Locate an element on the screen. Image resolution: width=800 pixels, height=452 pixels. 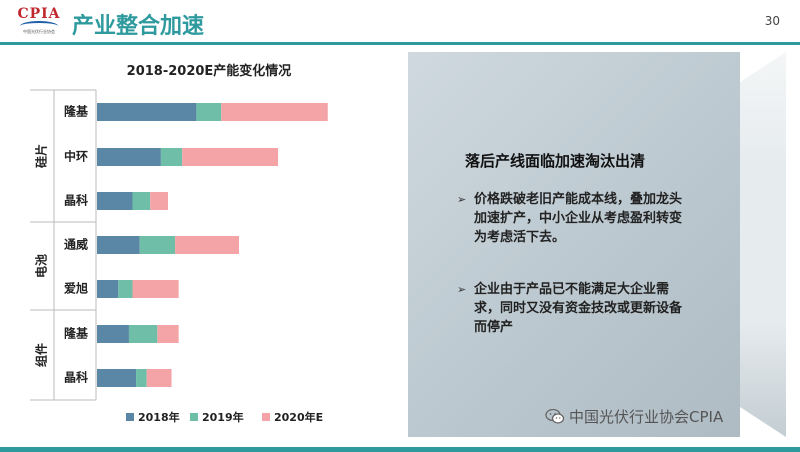
page-title: 产业整合加速 is located at coordinates (138, 26).